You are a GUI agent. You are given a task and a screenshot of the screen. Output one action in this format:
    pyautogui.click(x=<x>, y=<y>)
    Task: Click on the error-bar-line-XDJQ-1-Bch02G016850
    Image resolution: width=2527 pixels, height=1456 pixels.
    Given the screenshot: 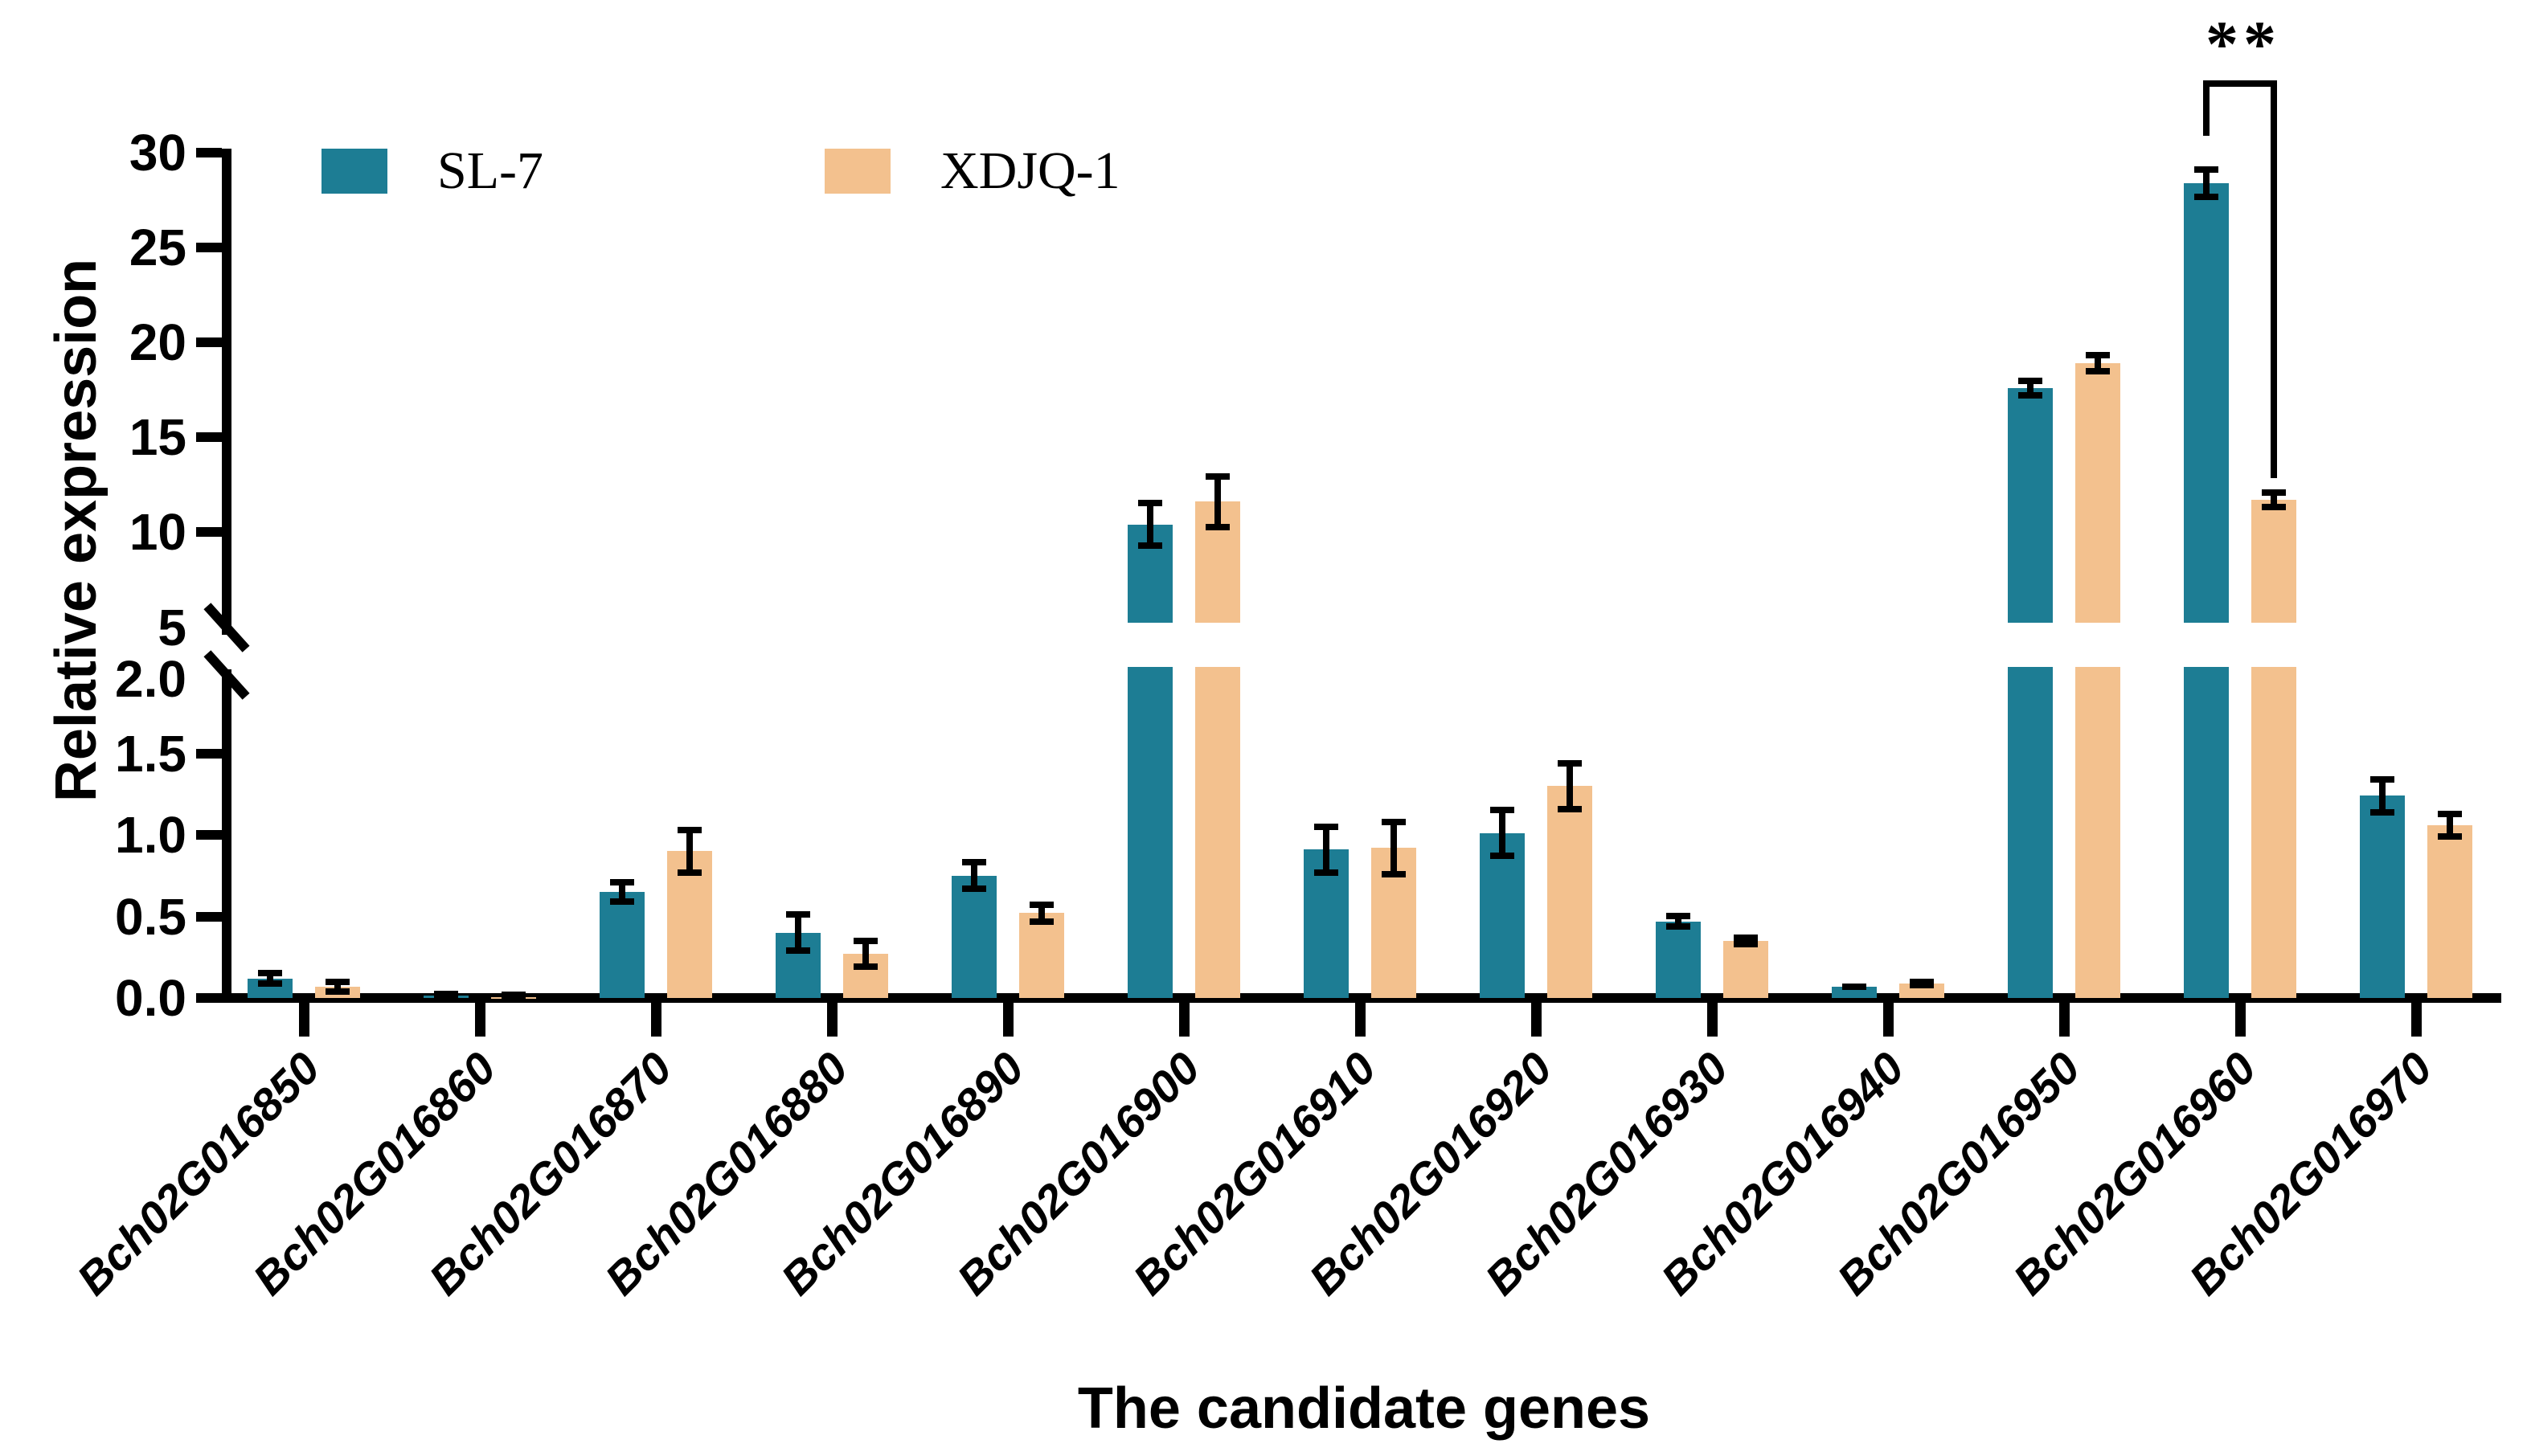 What is the action you would take?
    pyautogui.click(x=338, y=986)
    